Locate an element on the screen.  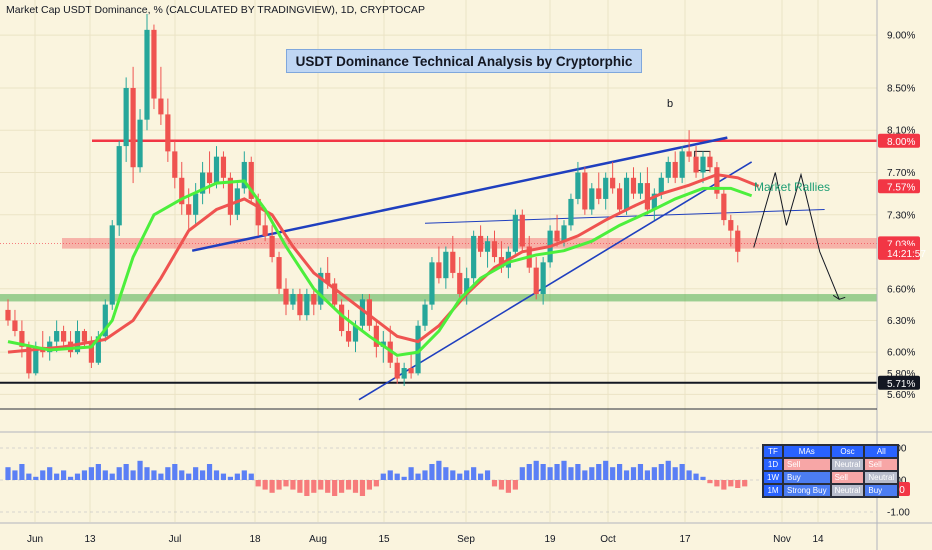
x-tick-label: Sep is located at coordinates (466, 539).